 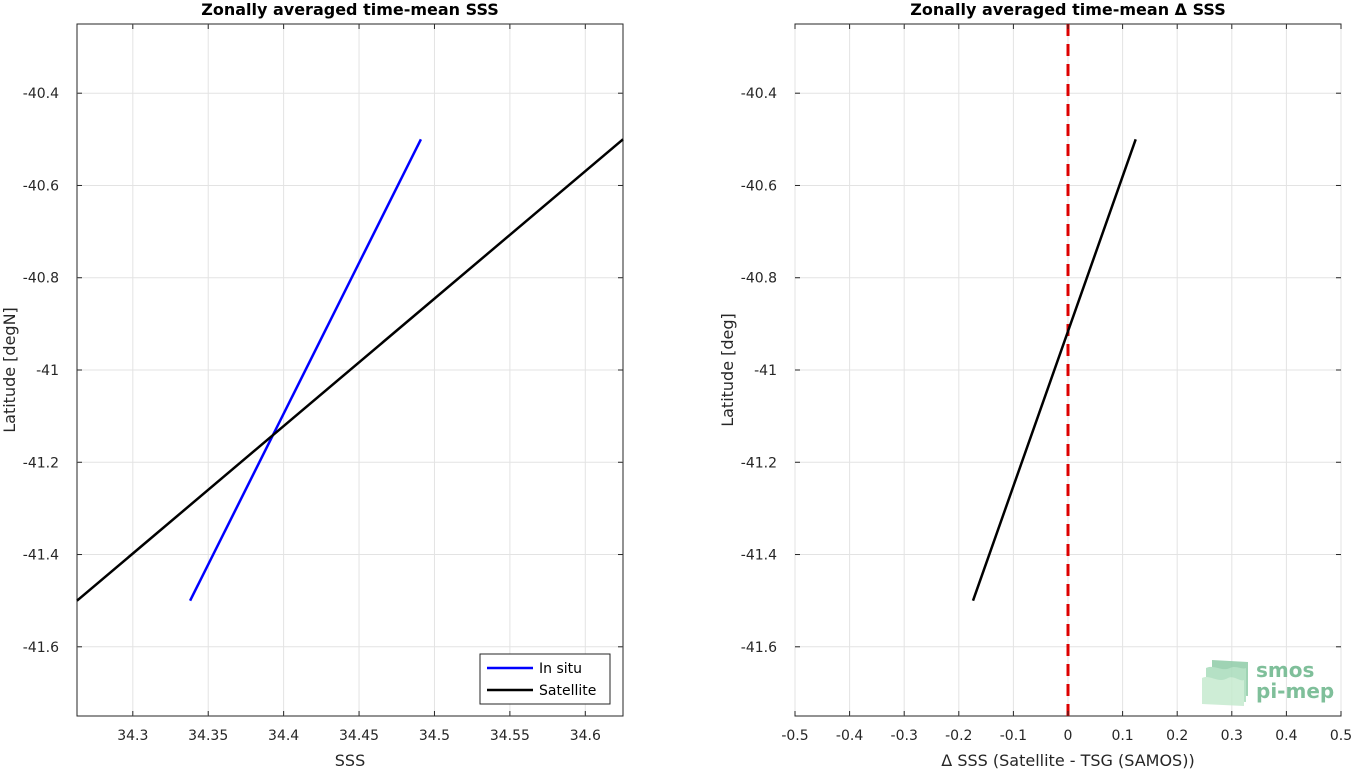 I want to click on logo-text-pi-mep: pi-mep, so click(x=1295, y=691).